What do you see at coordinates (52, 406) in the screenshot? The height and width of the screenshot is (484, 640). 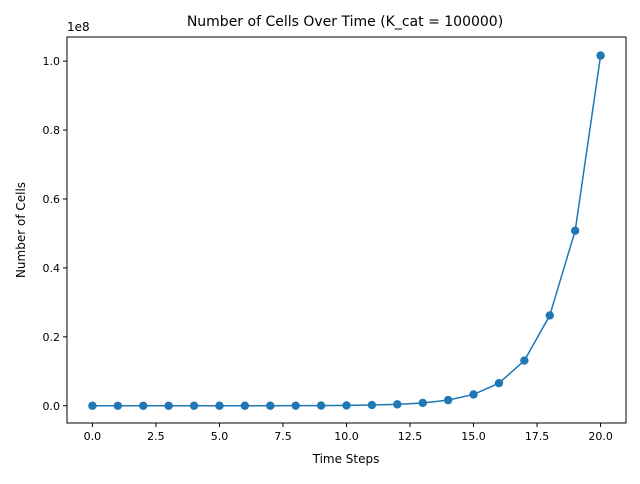 I see `y-tick-label: 0.0` at bounding box center [52, 406].